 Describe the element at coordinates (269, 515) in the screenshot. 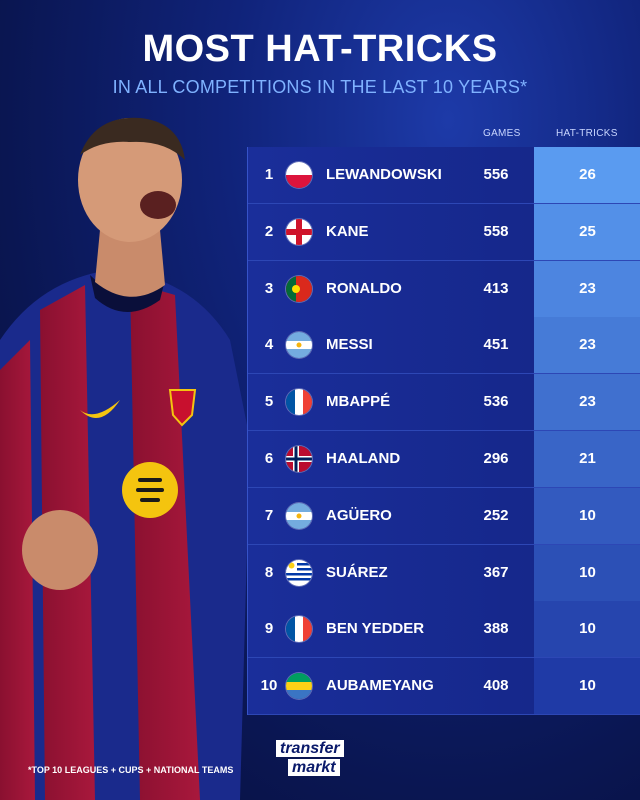

I see `rank-number: 7` at that location.